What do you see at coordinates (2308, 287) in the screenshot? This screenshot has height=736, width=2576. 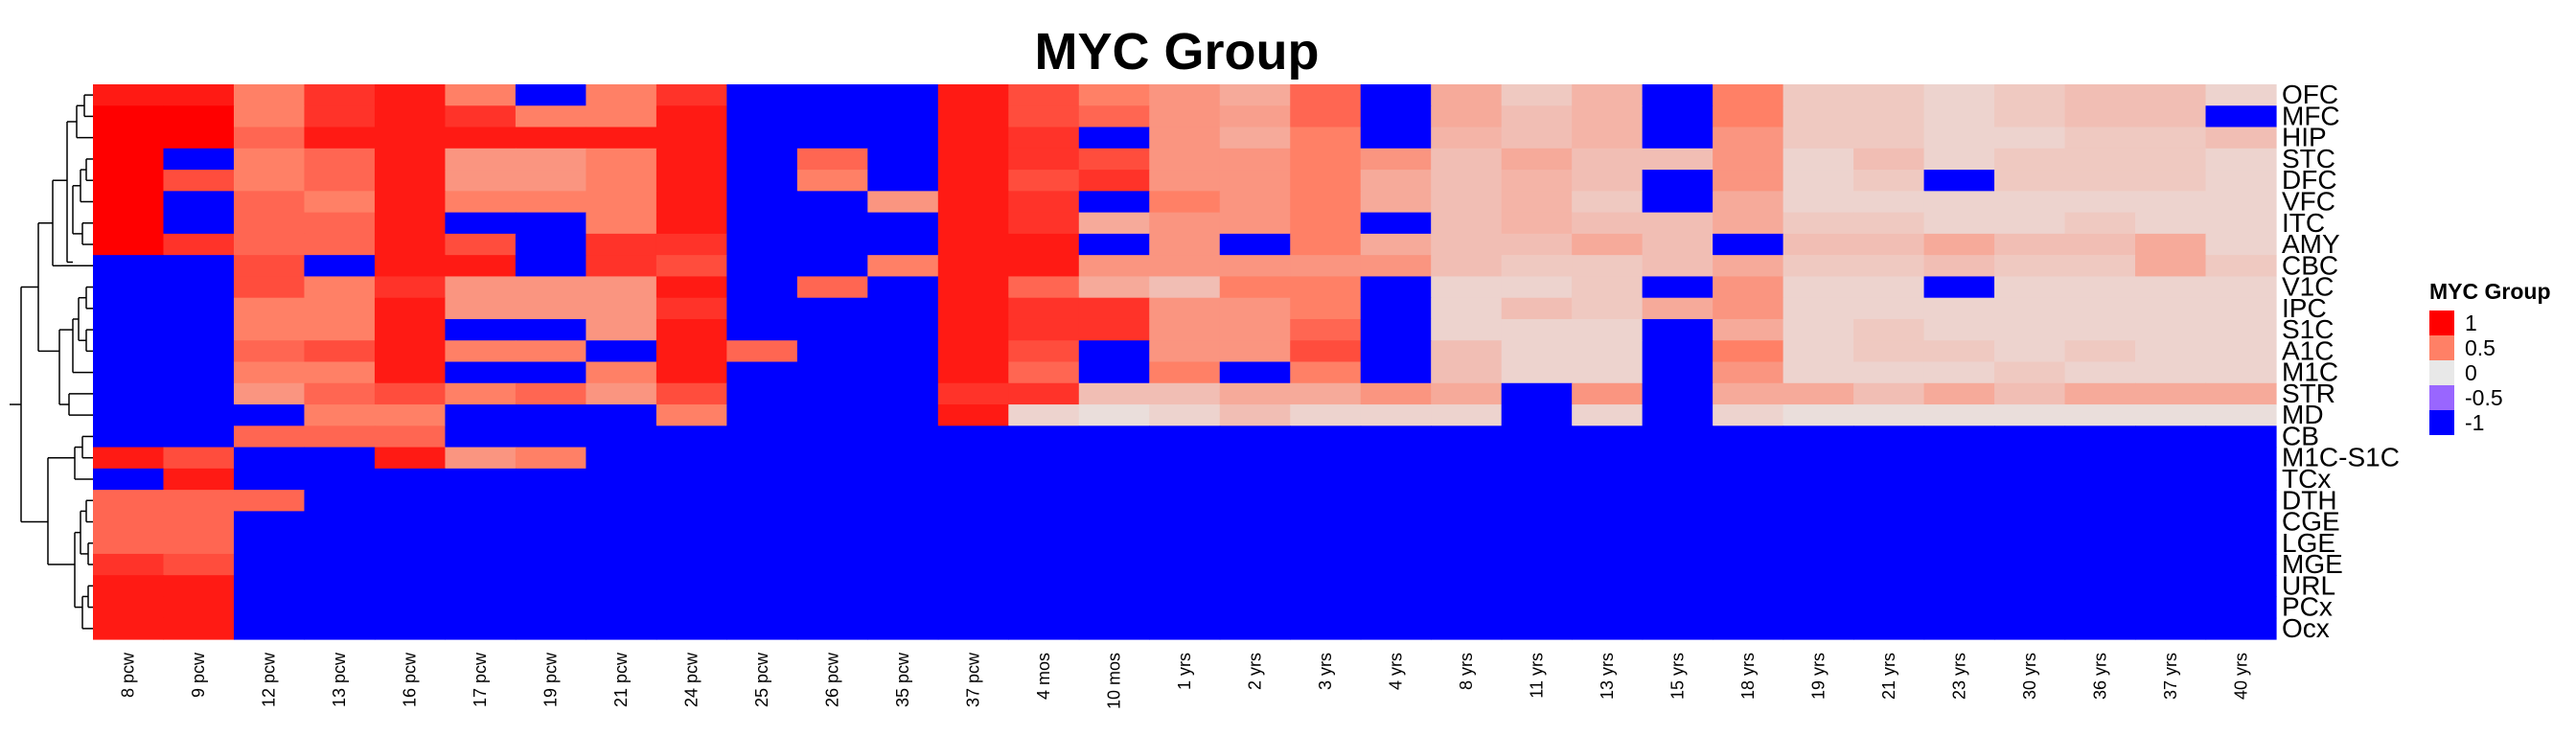 I see `row-label: V1C` at bounding box center [2308, 287].